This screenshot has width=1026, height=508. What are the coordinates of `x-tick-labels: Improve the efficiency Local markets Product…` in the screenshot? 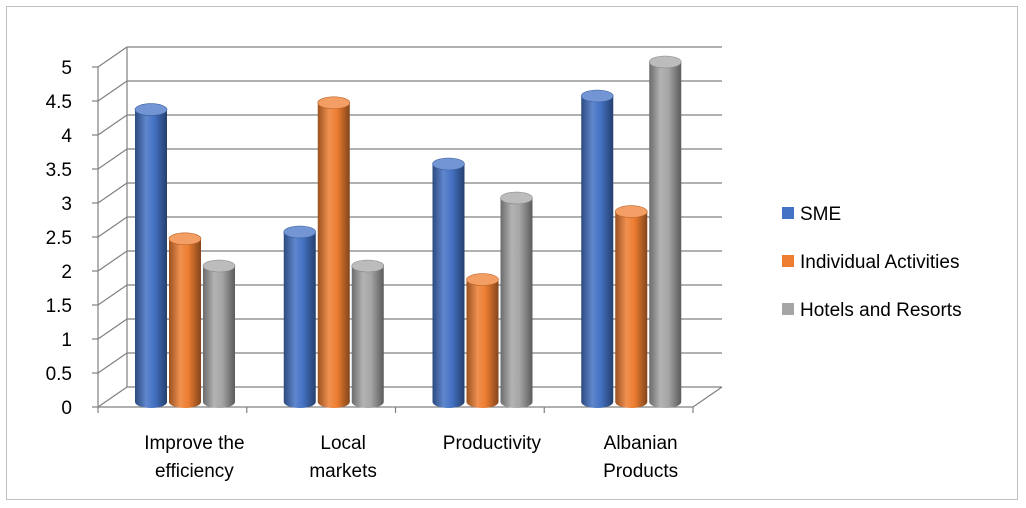 It's located at (411, 457).